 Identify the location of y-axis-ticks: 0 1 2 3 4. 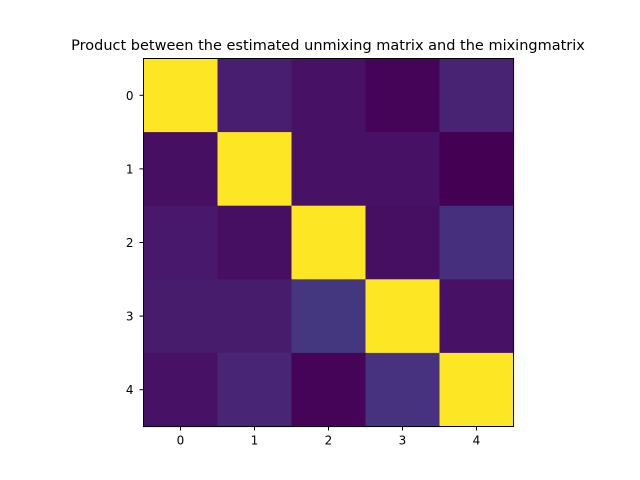
(135, 243).